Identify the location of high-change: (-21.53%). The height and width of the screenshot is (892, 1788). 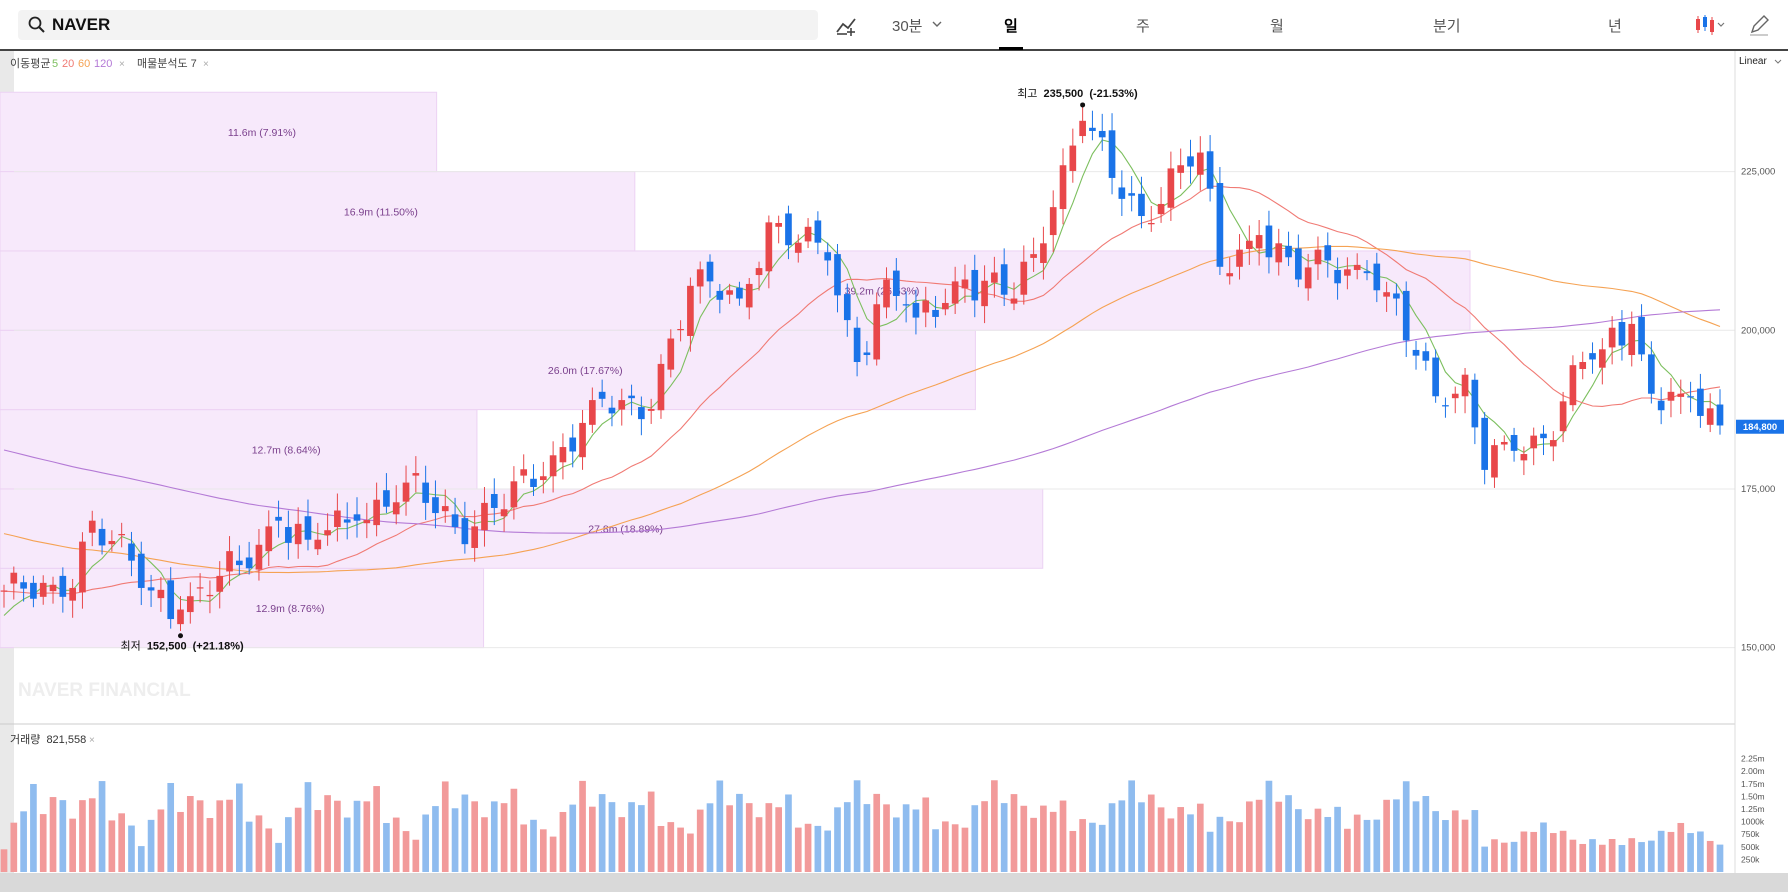
(1113, 94).